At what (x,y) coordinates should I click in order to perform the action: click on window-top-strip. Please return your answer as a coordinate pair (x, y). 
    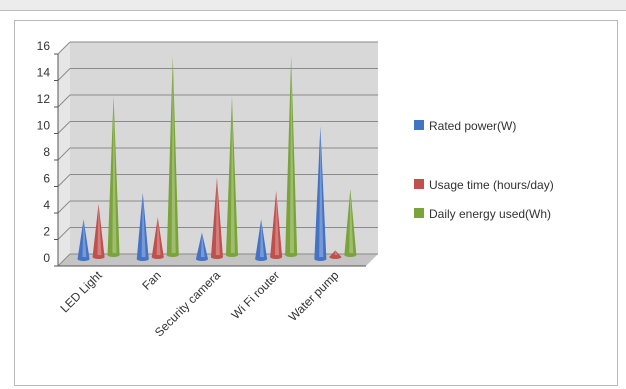
    Looking at the image, I should click on (313, 5).